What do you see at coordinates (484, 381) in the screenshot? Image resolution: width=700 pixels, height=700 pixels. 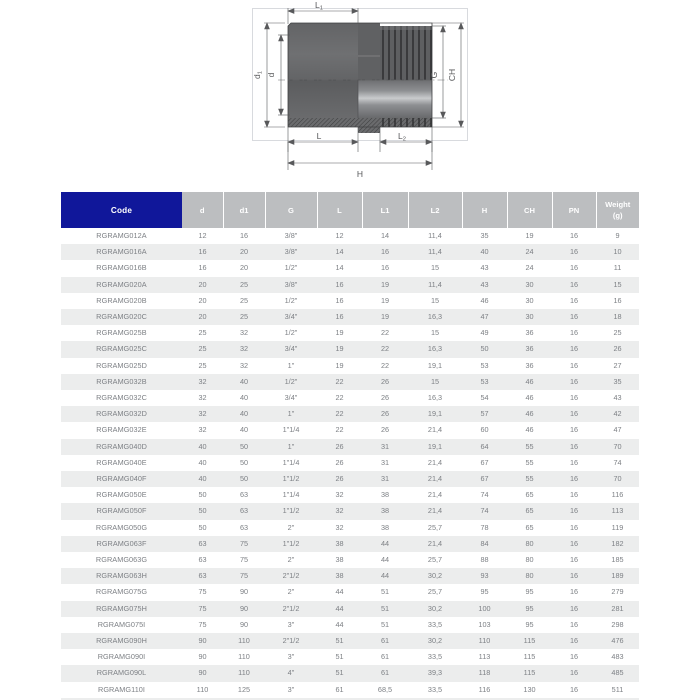 I see `cell-h: 53` at bounding box center [484, 381].